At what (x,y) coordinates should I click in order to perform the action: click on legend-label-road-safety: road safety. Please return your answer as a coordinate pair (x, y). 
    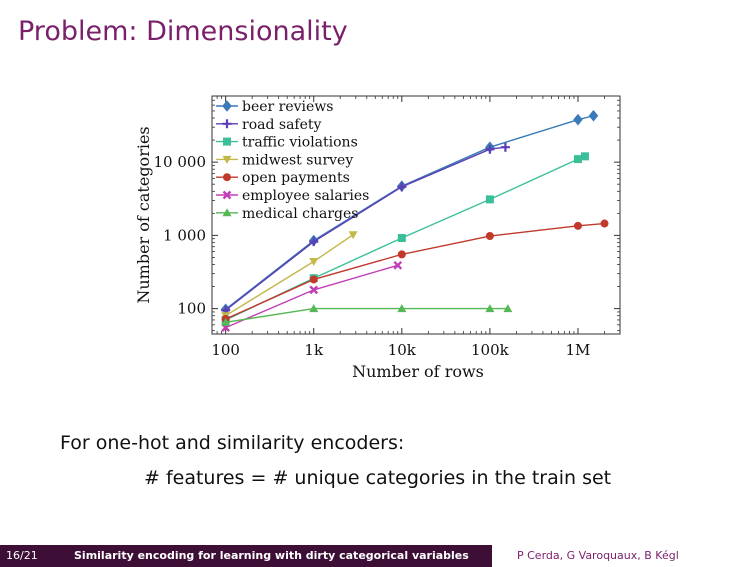
    Looking at the image, I should click on (282, 125).